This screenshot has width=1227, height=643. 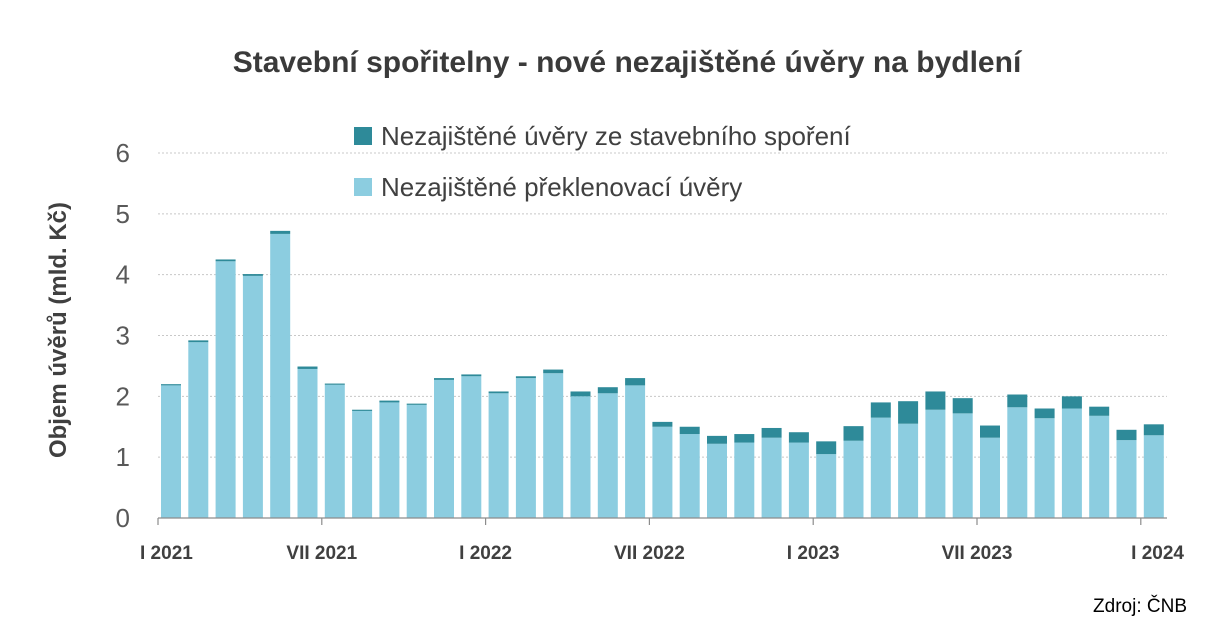 I want to click on y-tick-label: 4, so click(x=123, y=275).